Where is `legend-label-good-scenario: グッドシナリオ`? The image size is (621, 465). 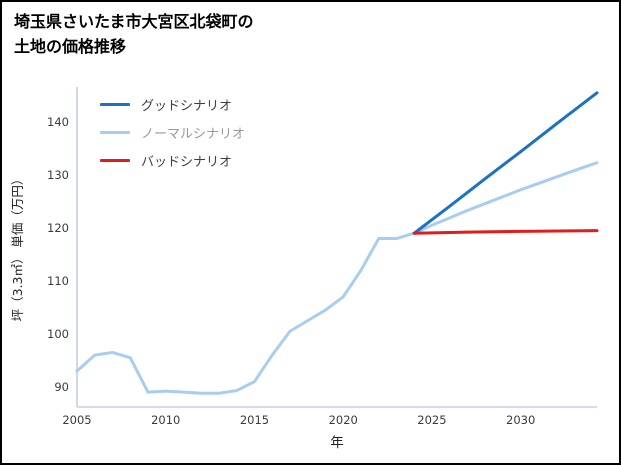
legend-label-good-scenario: グッドシナリオ is located at coordinates (187, 106).